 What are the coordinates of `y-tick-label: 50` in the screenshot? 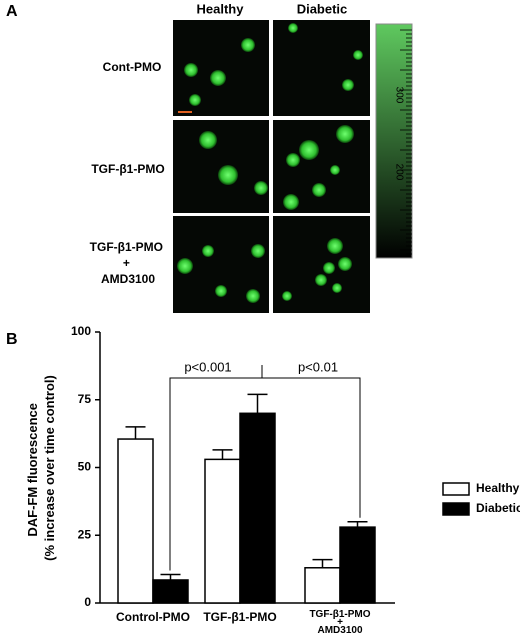 It's located at (85, 467).